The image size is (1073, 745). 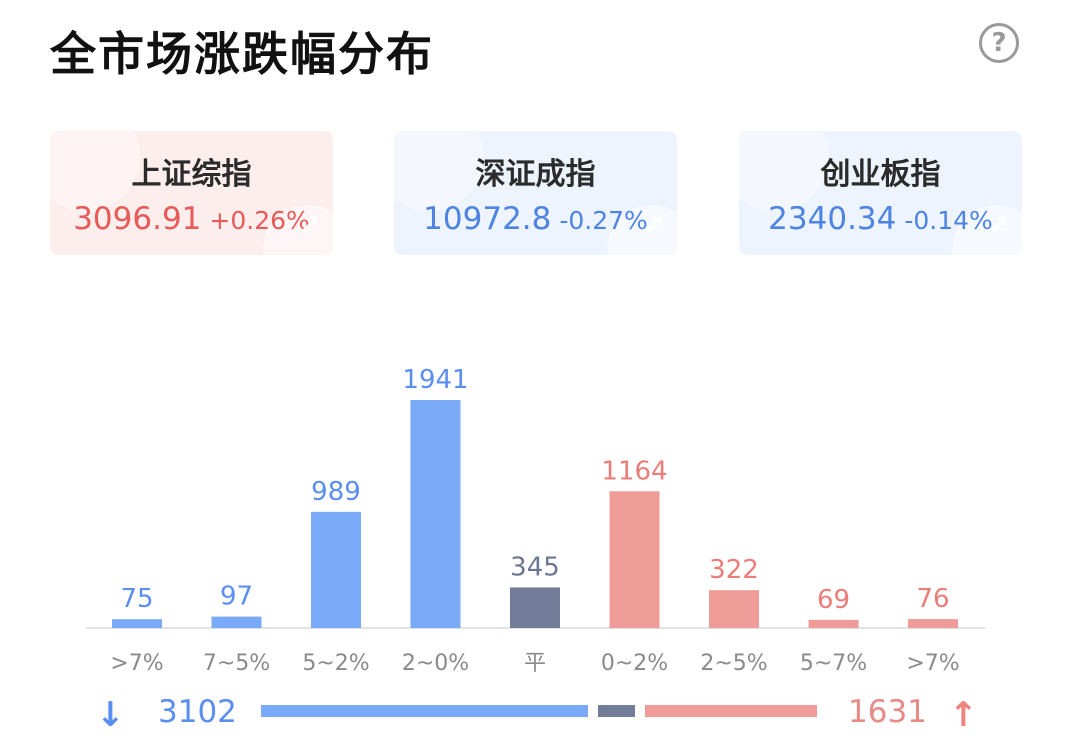 I want to click on tick-label-2: 5~2%, so click(x=335, y=663).